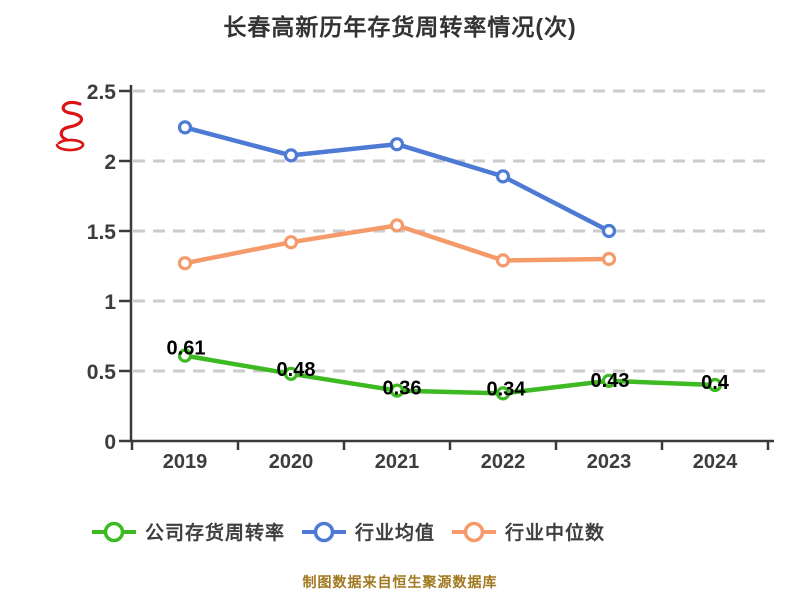 Image resolution: width=800 pixels, height=600 pixels. Describe the element at coordinates (185, 462) in the screenshot. I see `x-tick-label: 2019` at that location.